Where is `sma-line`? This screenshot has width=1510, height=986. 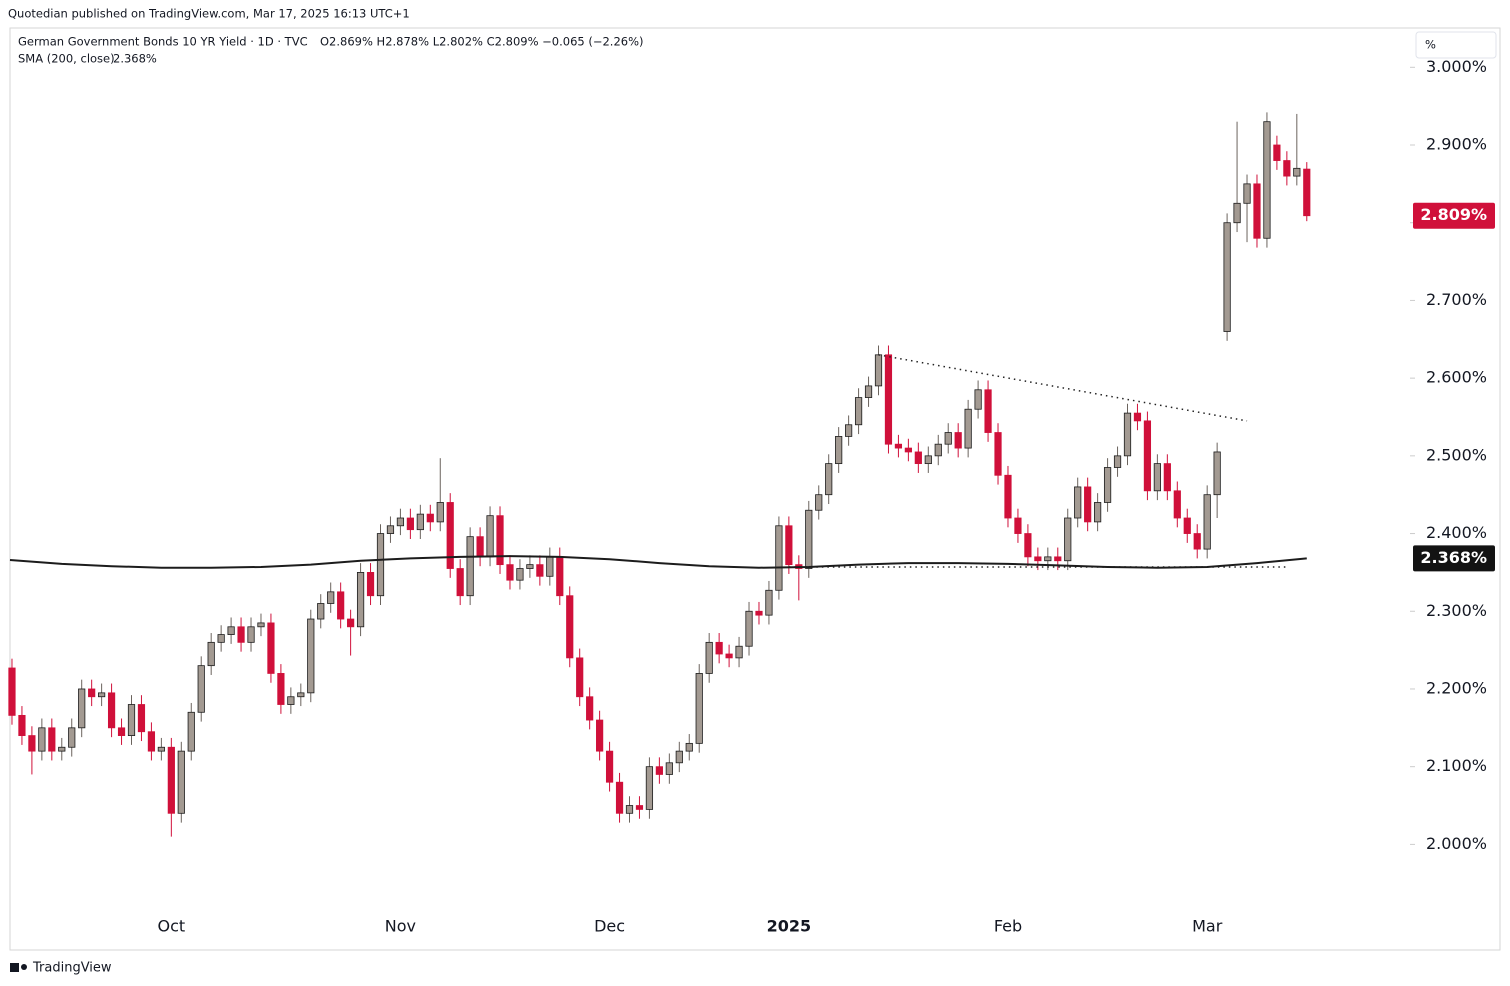
sma-line is located at coordinates (658, 562).